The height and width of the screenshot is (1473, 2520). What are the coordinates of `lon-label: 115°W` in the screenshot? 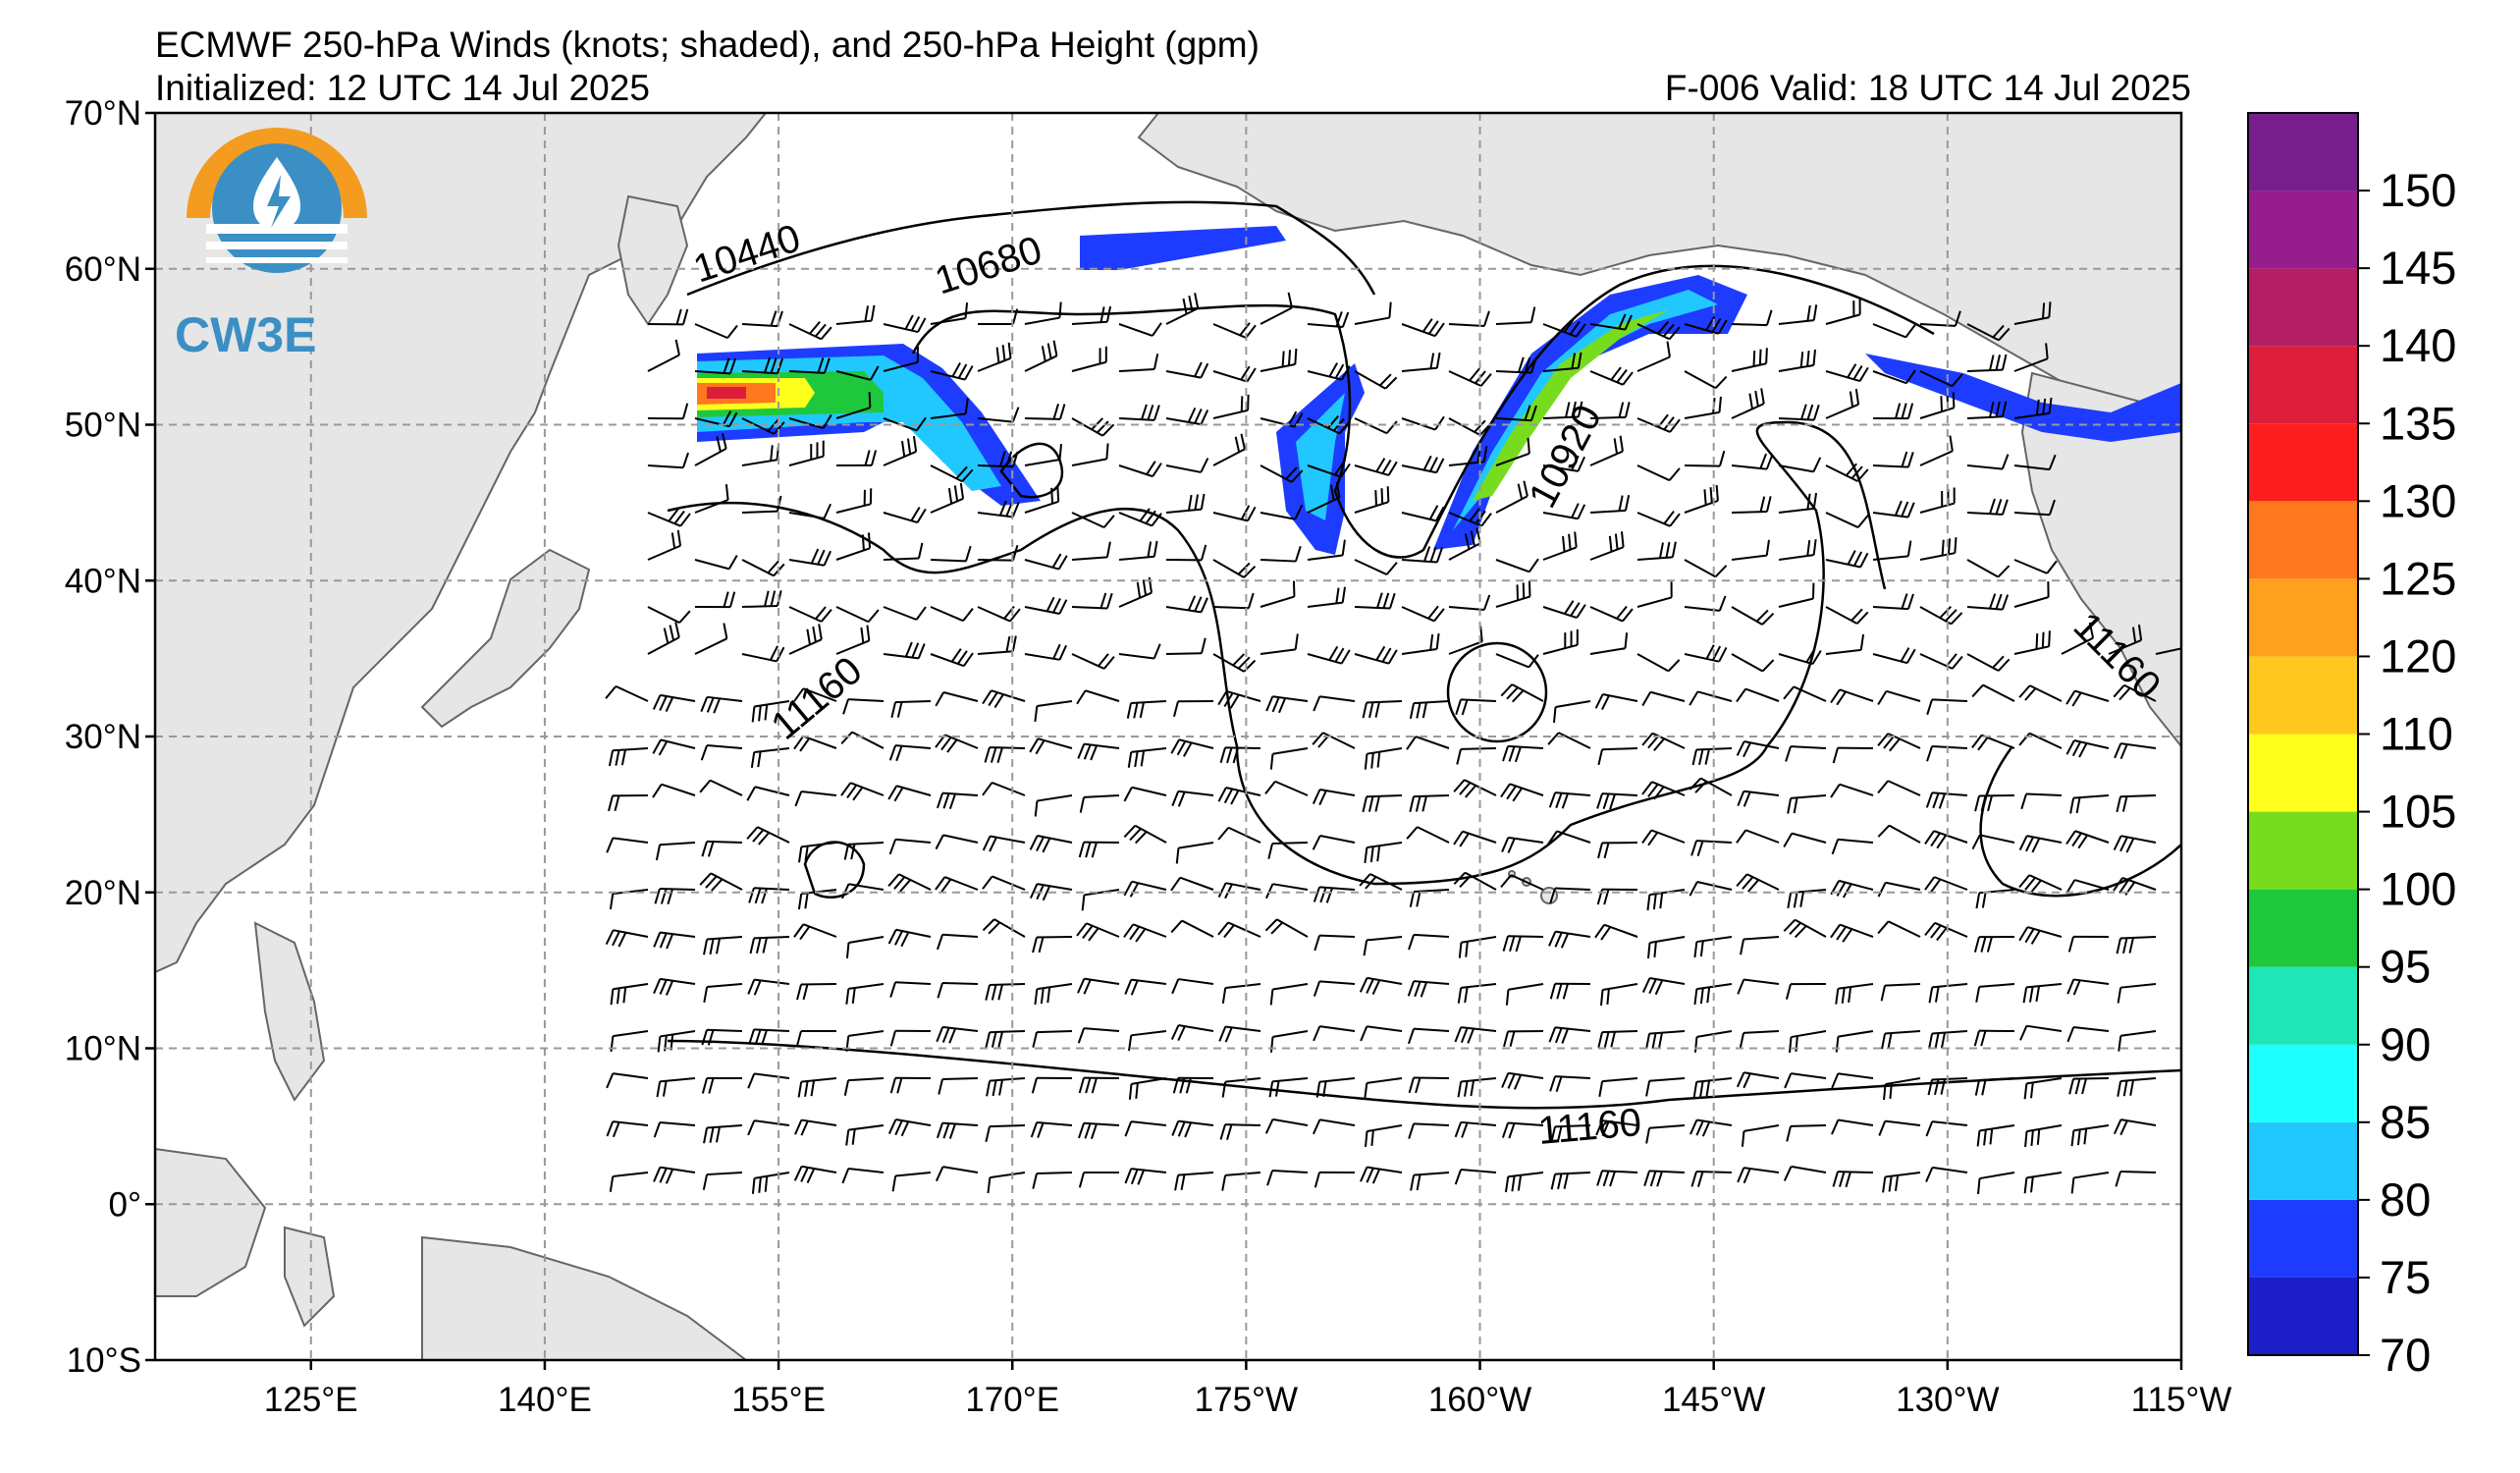 It's located at (2181, 1400).